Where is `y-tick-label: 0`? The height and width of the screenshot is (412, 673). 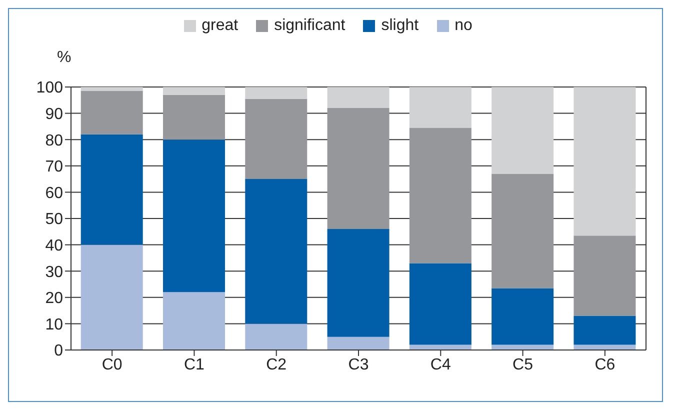
y-tick-label: 0 is located at coordinates (59, 351).